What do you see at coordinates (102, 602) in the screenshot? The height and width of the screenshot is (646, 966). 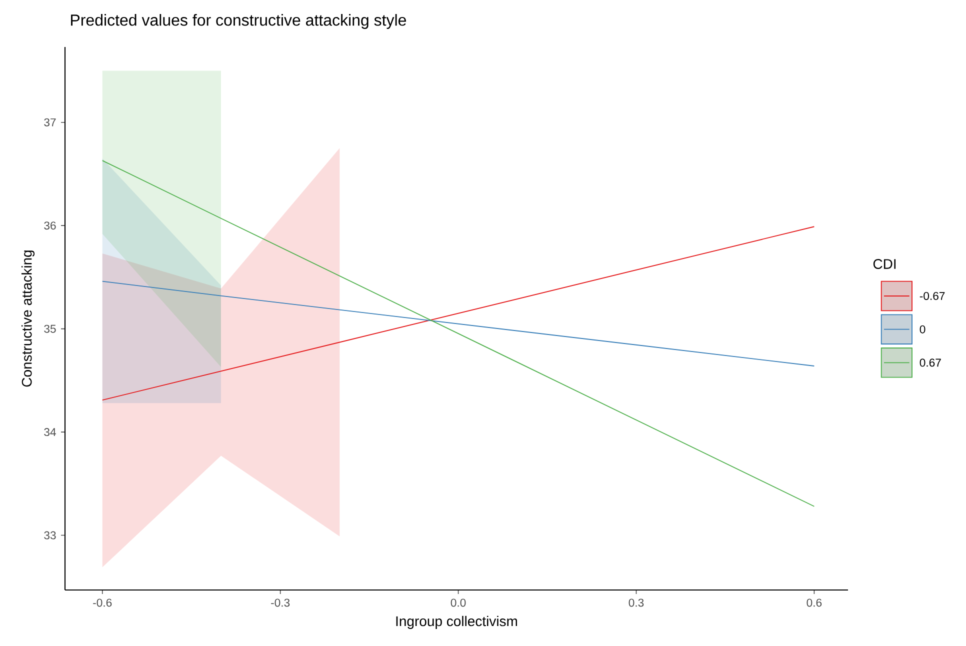 I see `x-tick-label: -0.6` at bounding box center [102, 602].